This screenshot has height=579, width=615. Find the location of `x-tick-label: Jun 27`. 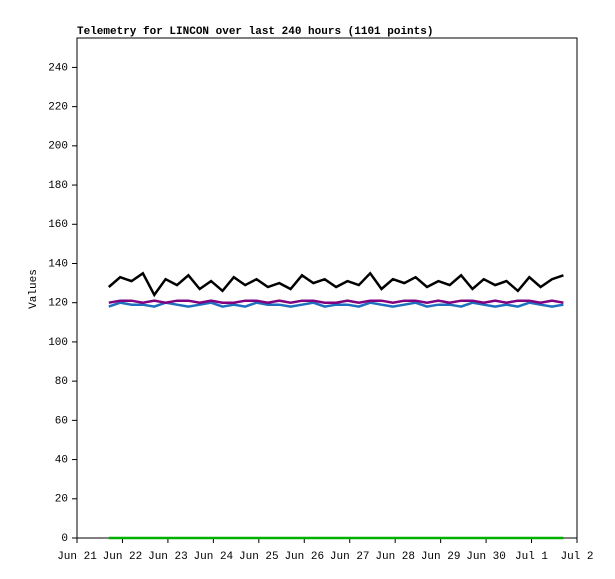

x-tick-label: Jun 27 is located at coordinates (350, 557).